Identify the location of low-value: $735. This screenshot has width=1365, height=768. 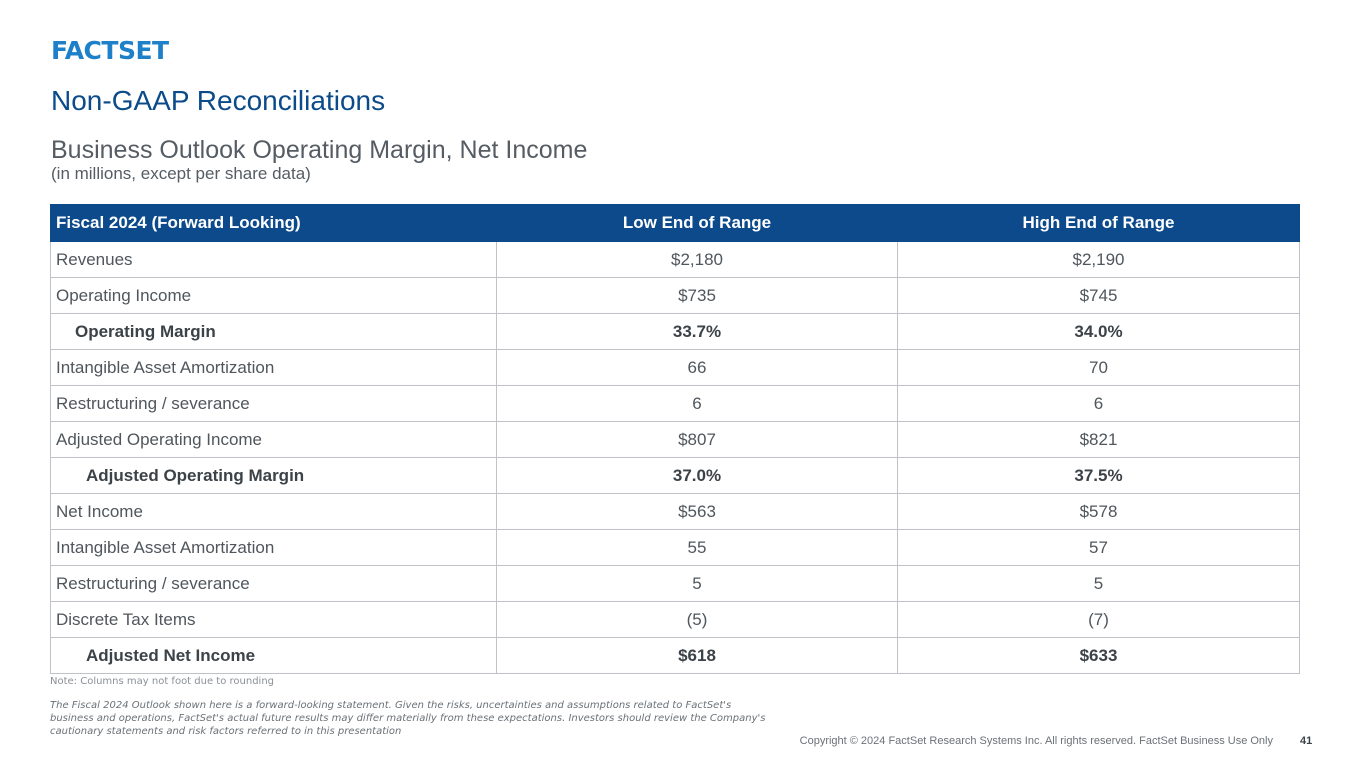
(697, 295).